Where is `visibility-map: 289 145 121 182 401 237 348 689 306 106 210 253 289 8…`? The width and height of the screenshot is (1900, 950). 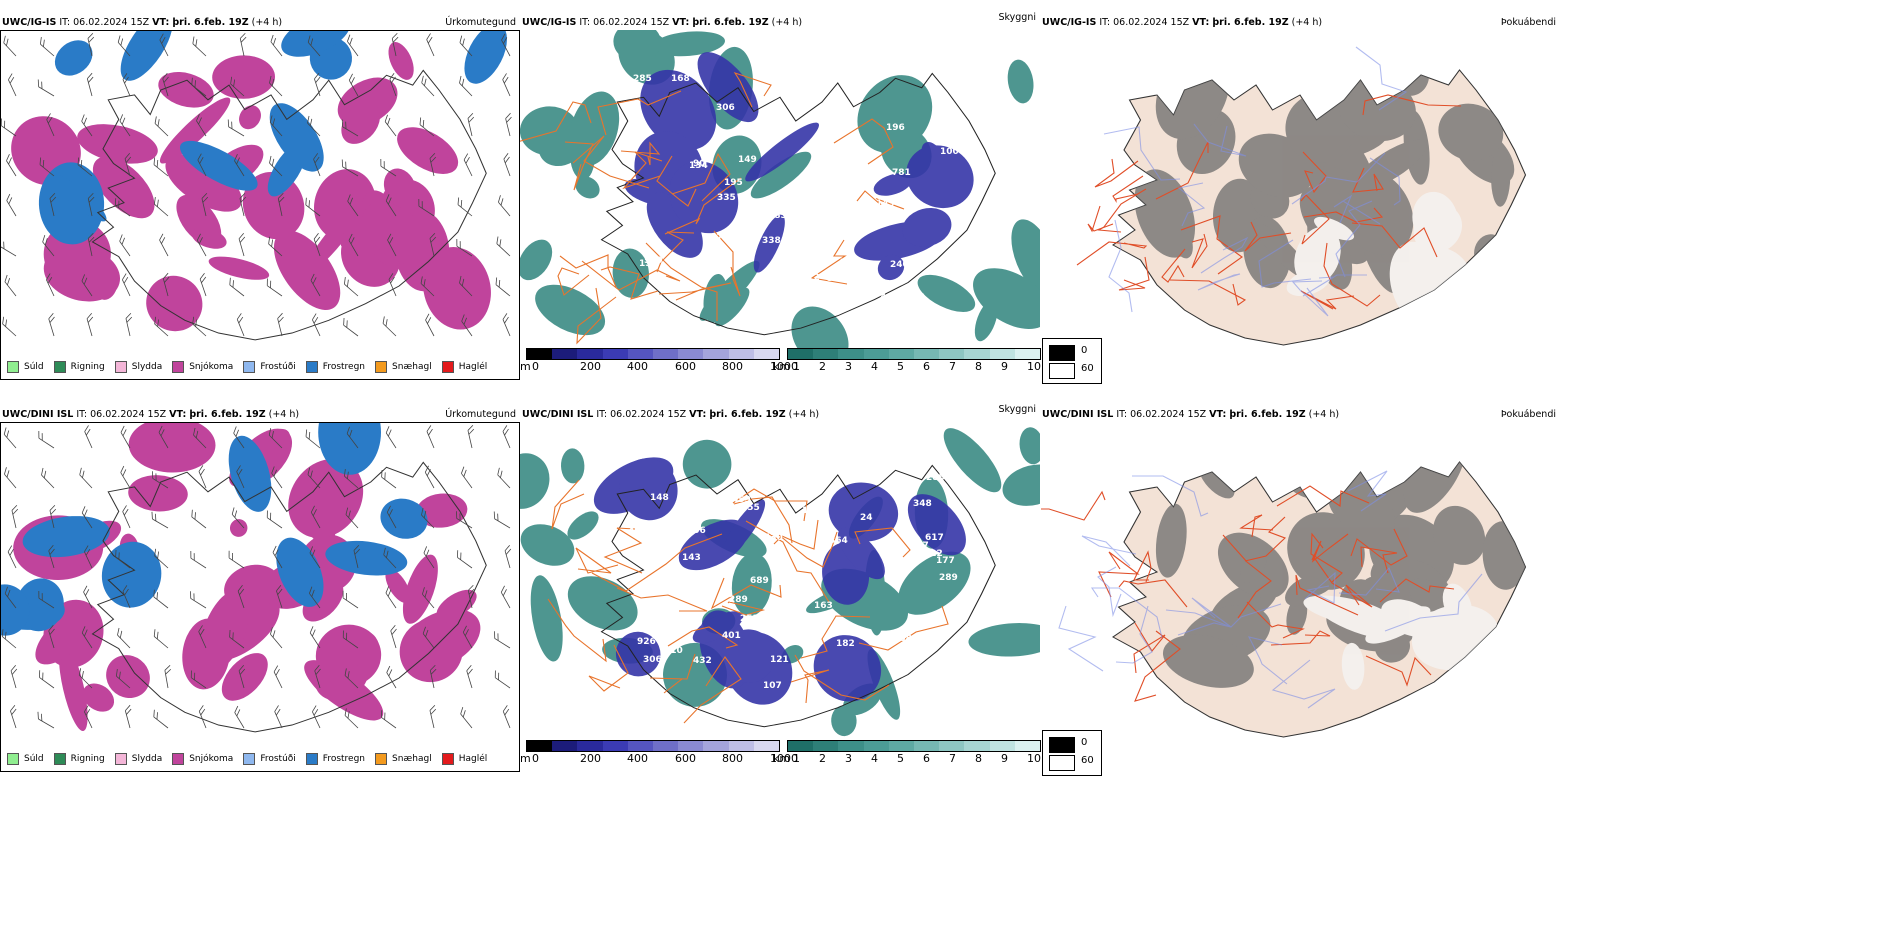
visibility-map: 289 145 121 182 401 237 348 689 306 106 210 253 289 8… is located at coordinates (780, 582).